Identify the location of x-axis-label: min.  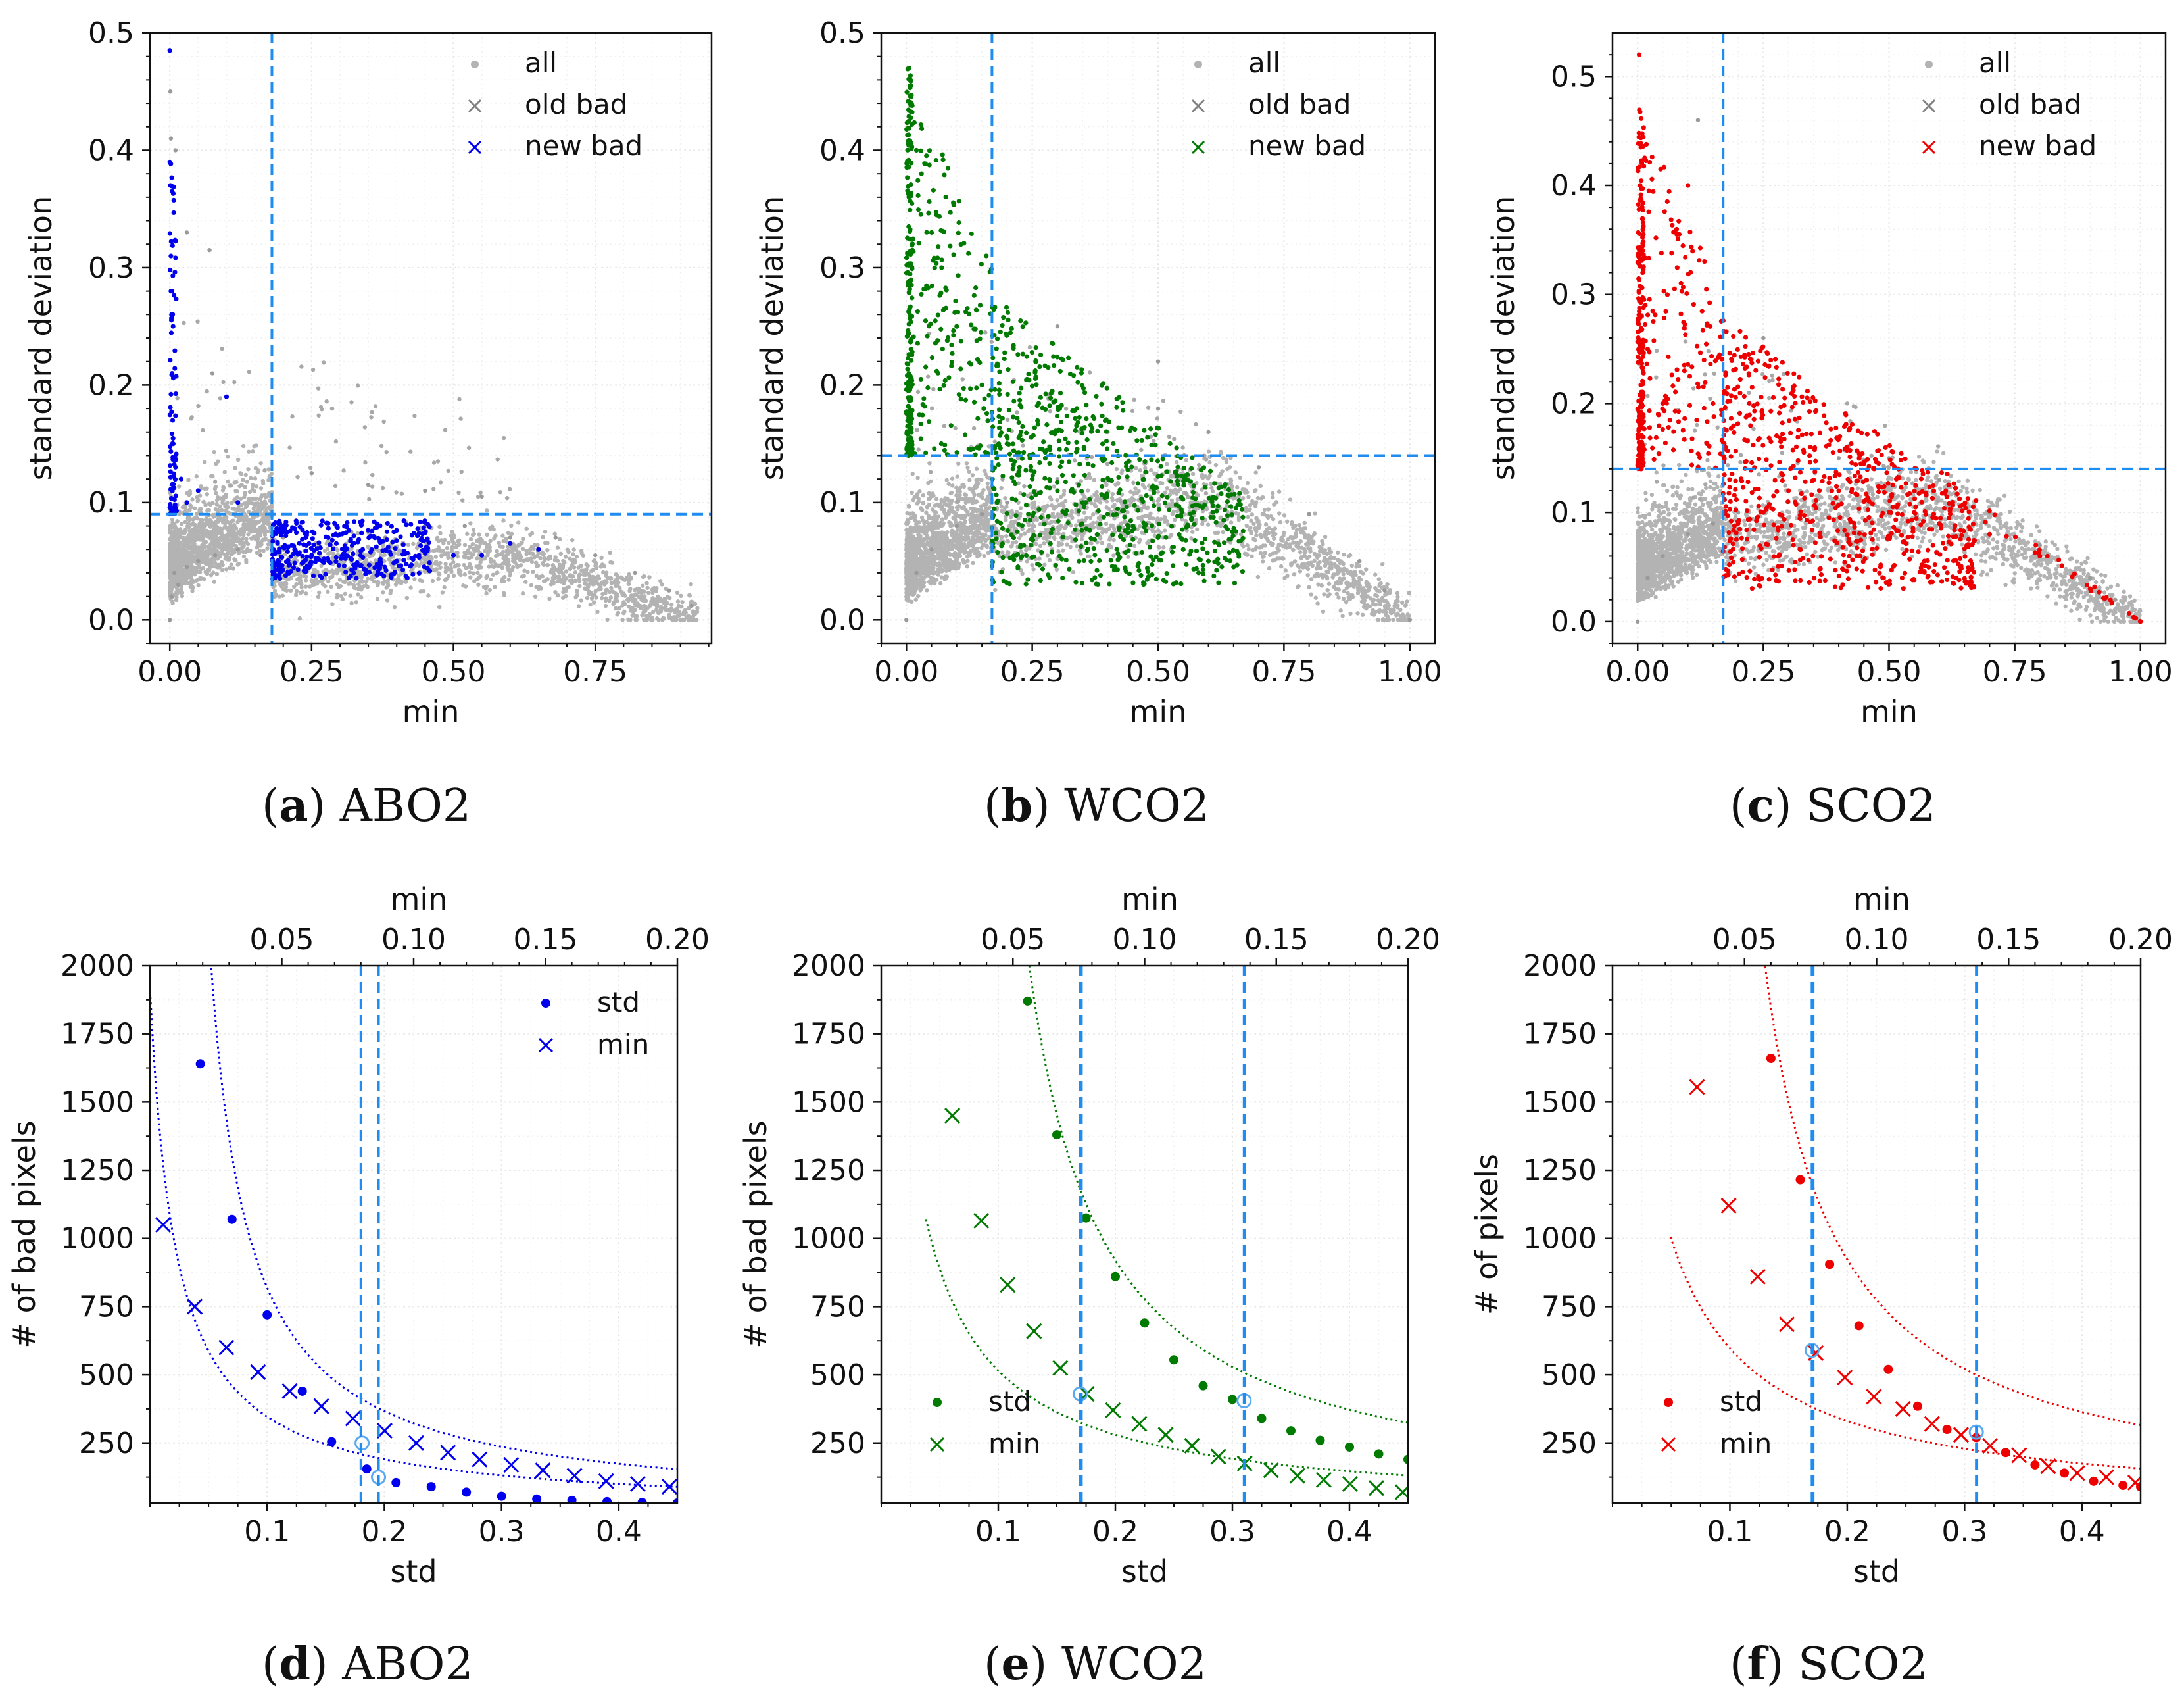
(431, 712).